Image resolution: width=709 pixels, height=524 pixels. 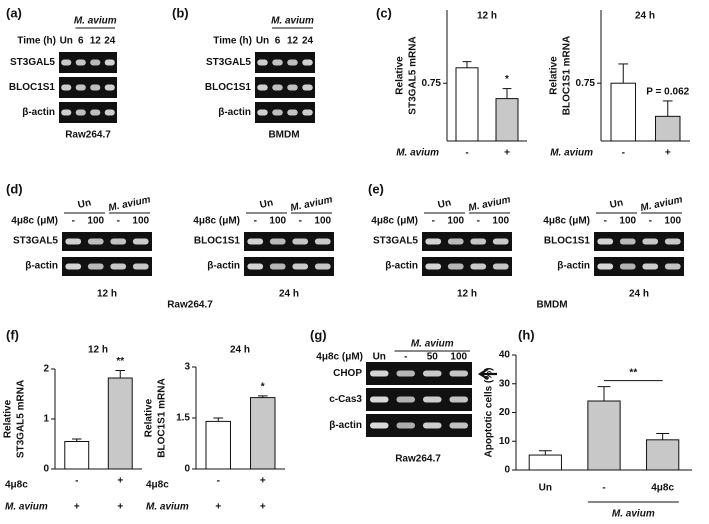 I want to click on y-tick-label: 30, so click(x=505, y=383).